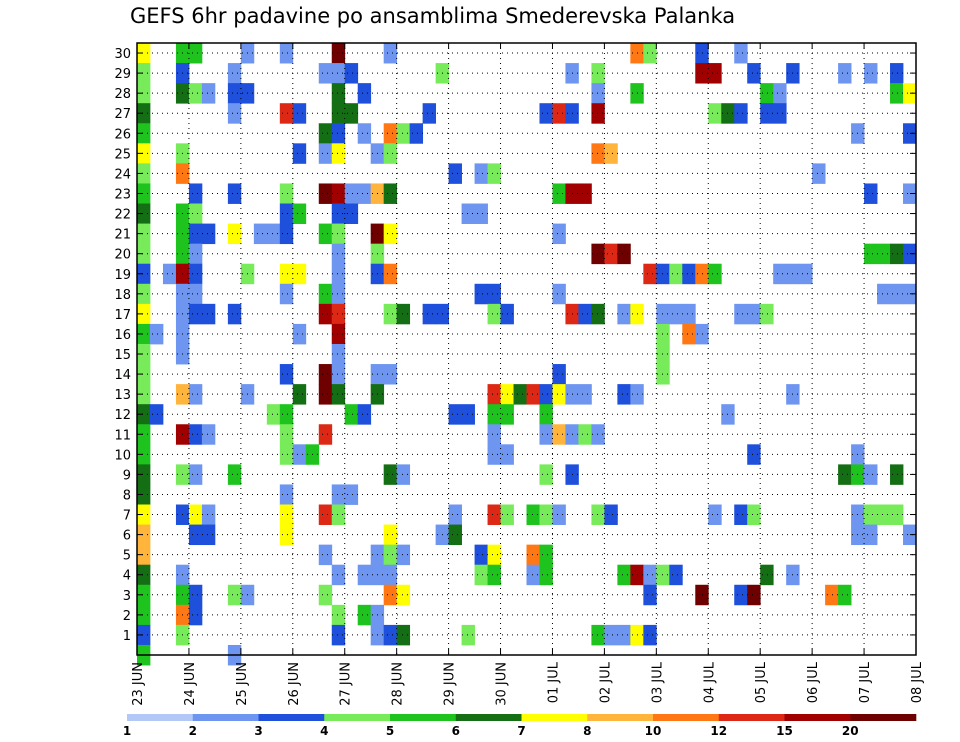  I want to click on x-tick-label: 24 JUN, so click(190, 684).